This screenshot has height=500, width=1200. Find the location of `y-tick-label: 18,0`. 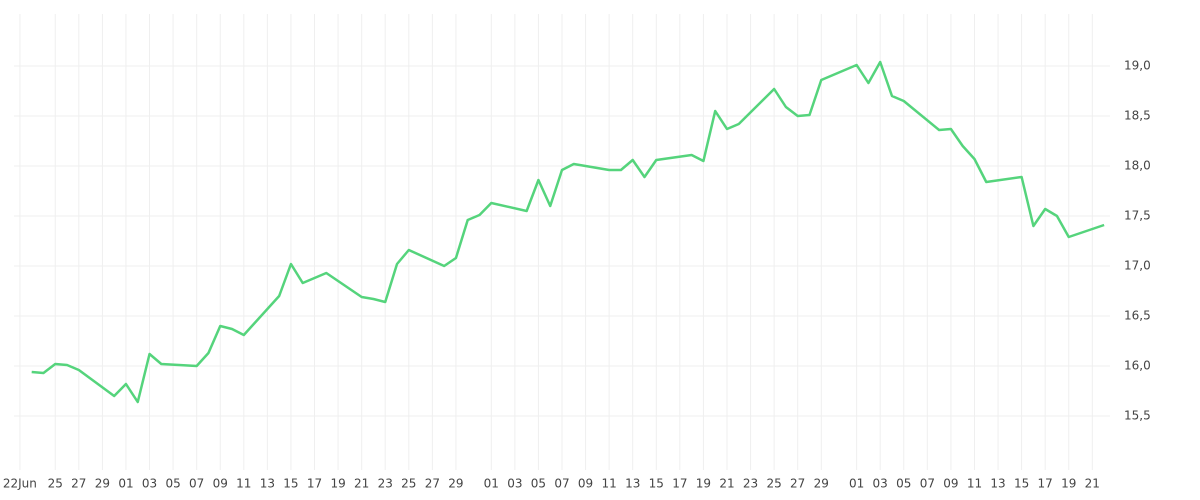

y-tick-label: 18,0 is located at coordinates (1137, 166).